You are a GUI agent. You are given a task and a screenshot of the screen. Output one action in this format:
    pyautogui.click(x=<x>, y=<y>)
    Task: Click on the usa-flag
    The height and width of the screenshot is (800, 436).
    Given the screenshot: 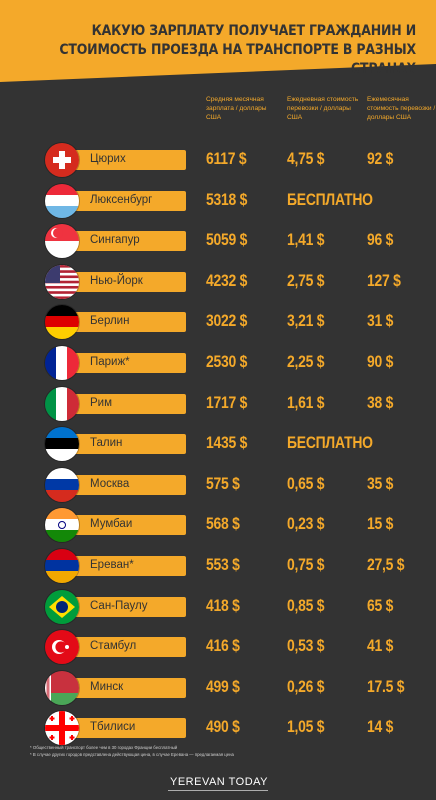 What is the action you would take?
    pyautogui.click(x=62, y=281)
    